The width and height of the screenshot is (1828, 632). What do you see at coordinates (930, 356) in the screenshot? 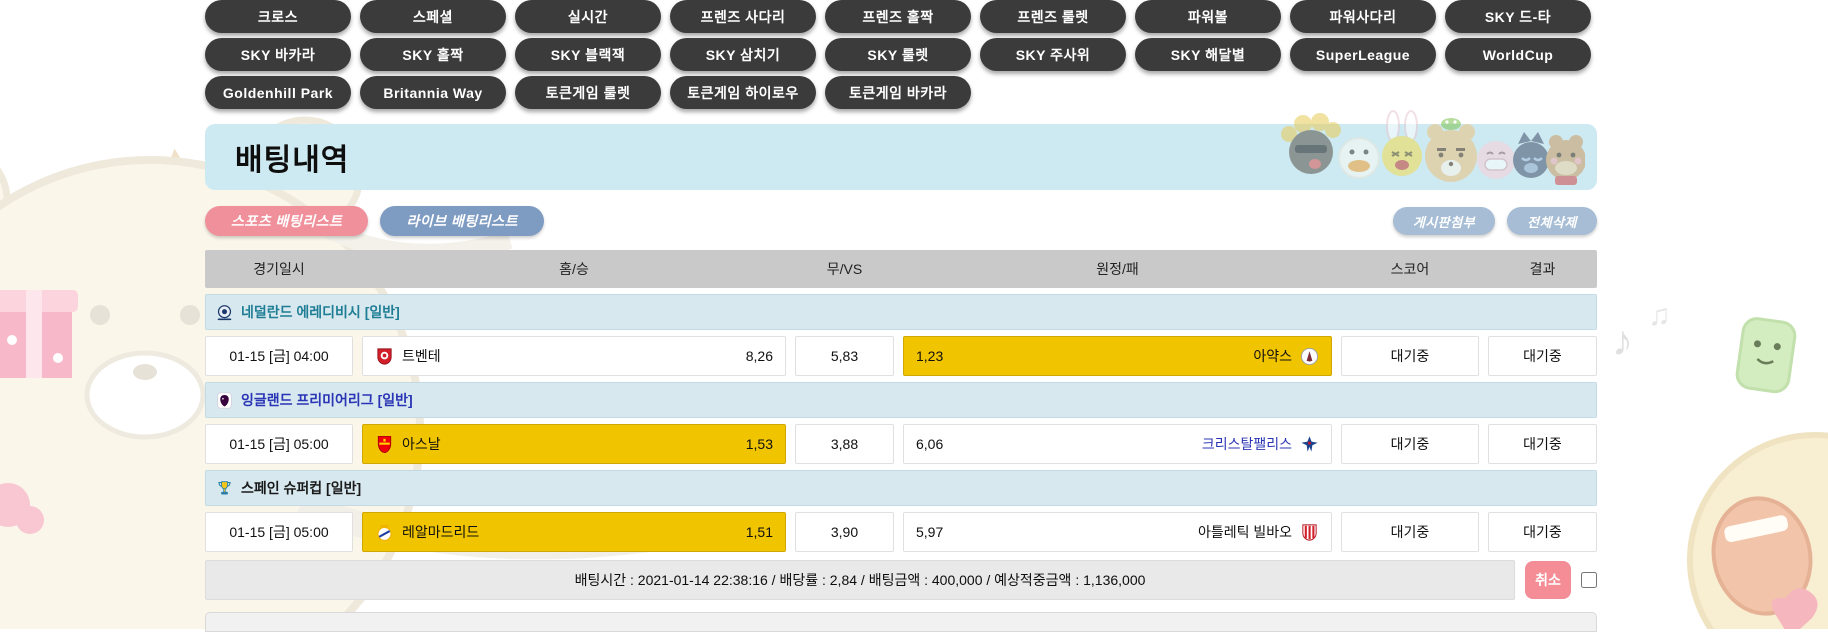
I see `odds-value: 1,23` at bounding box center [930, 356].